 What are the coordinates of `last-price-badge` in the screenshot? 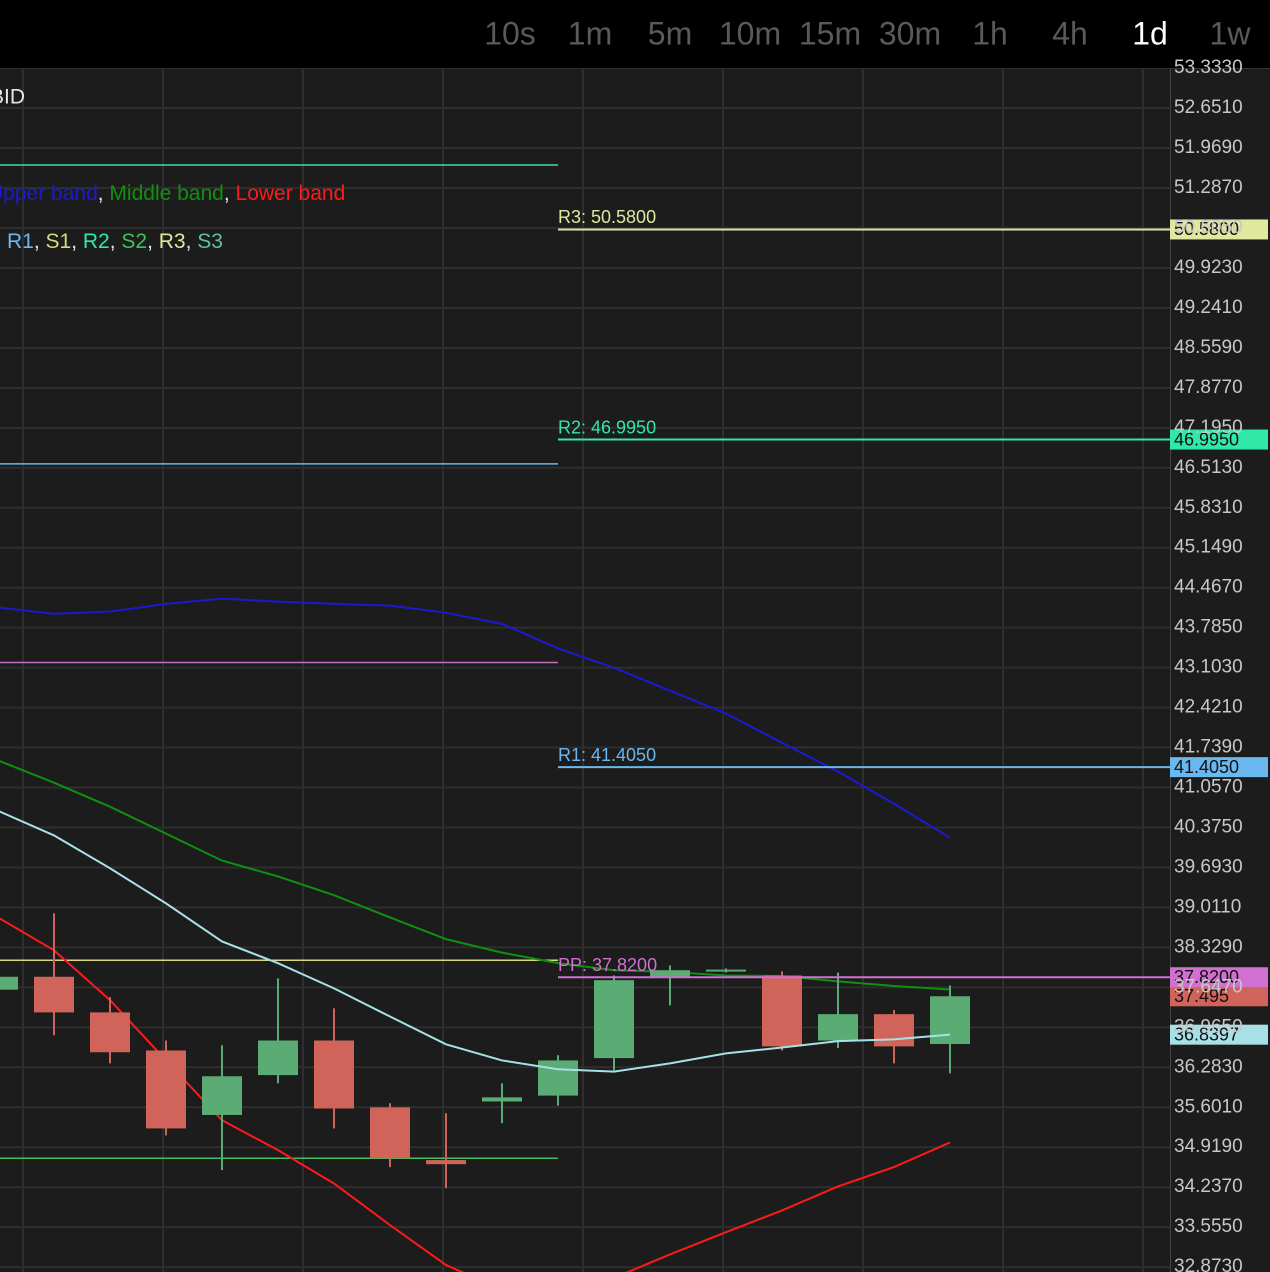 It's located at (1219, 996).